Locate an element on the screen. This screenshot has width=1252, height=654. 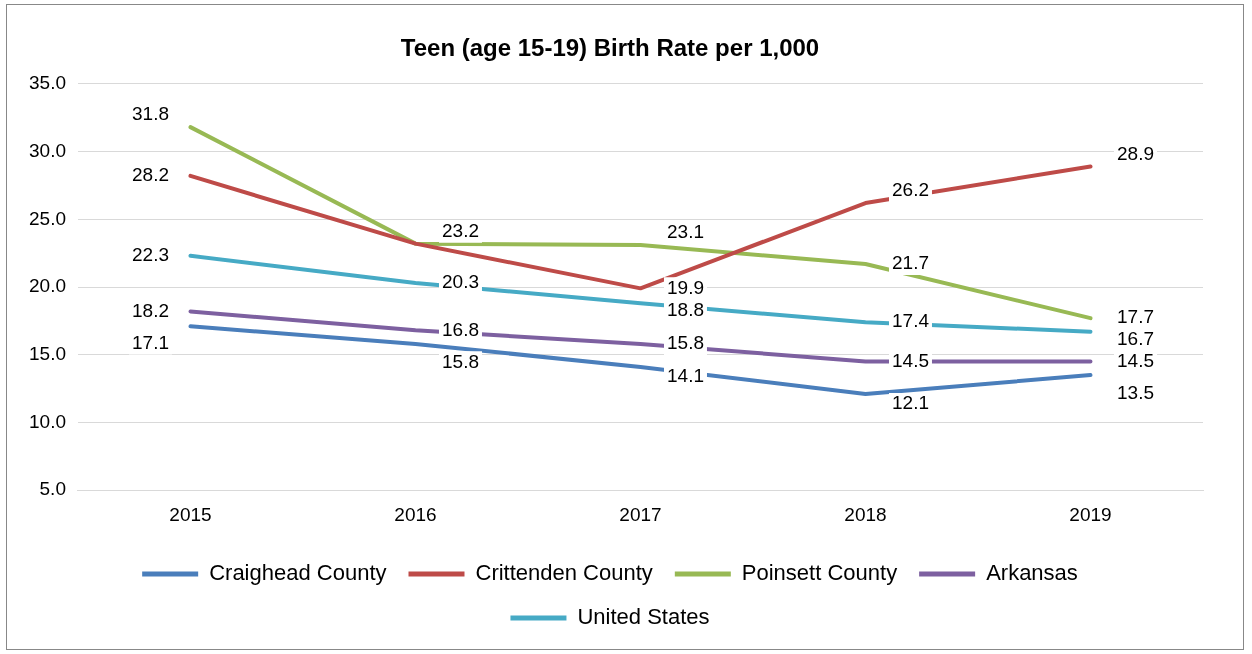
data-label: 17.4 is located at coordinates (911, 321).